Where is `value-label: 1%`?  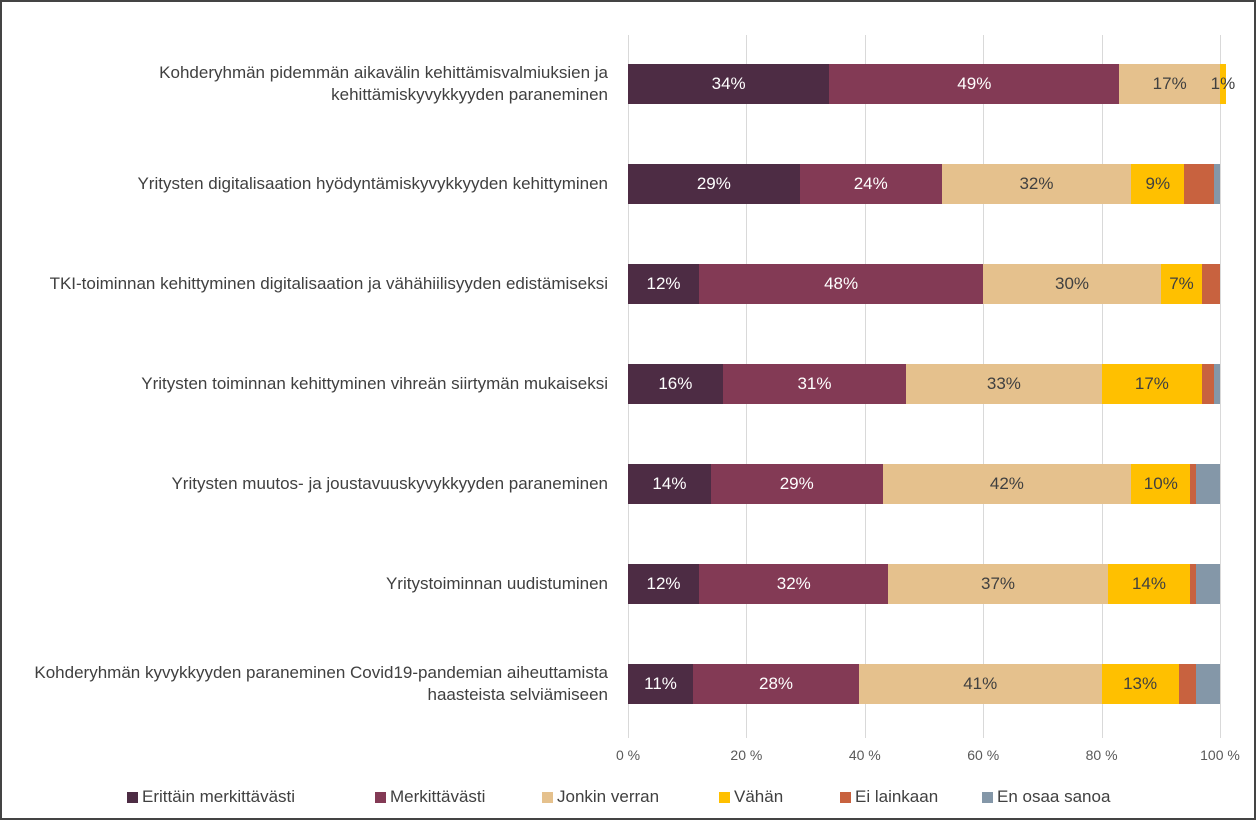 value-label: 1% is located at coordinates (1223, 83).